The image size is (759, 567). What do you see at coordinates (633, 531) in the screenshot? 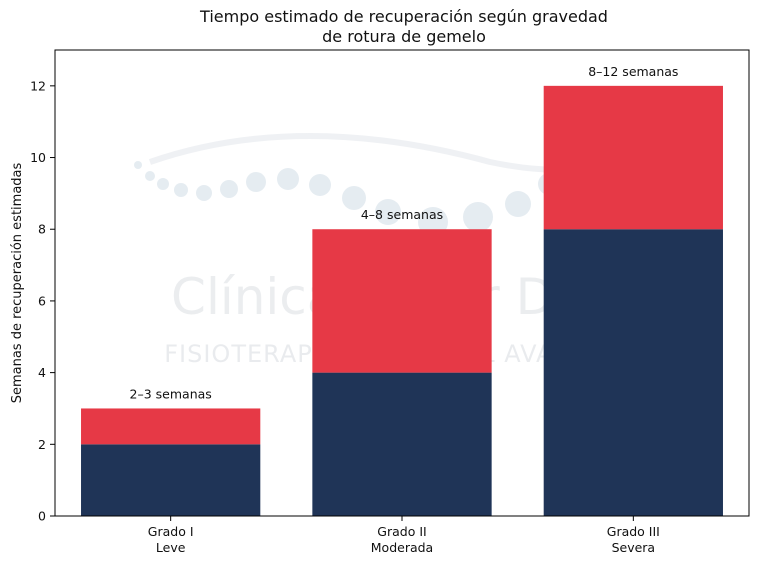
I see `x-tick-label-line1: Grado III` at bounding box center [633, 531].